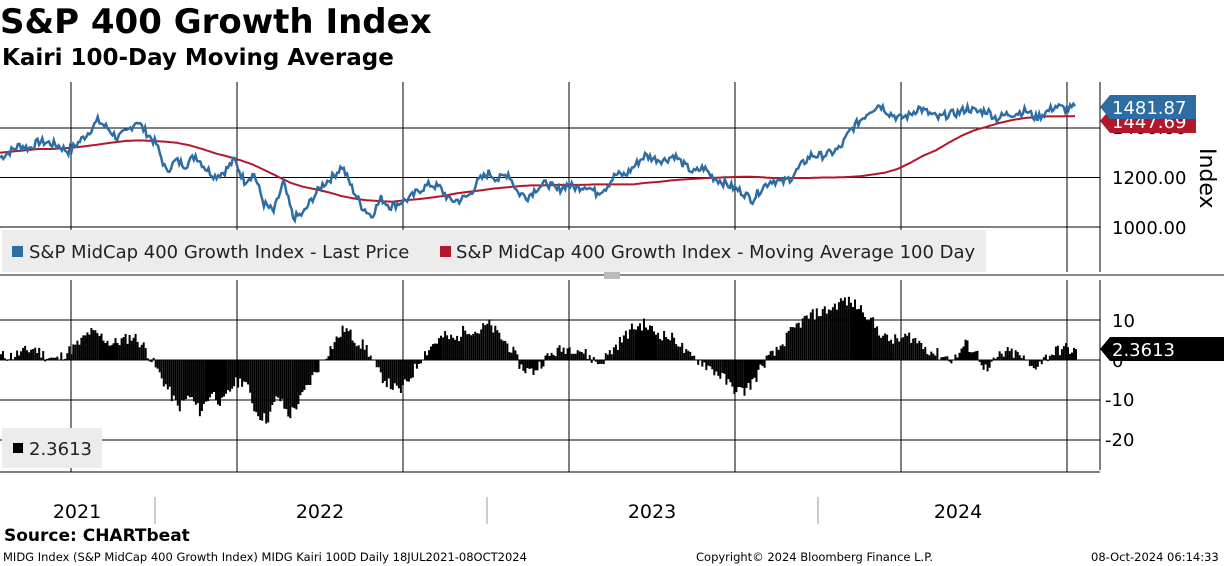 This screenshot has height=566, width=1224. What do you see at coordinates (97, 536) in the screenshot?
I see `source-label: Source: CHARTbeat` at bounding box center [97, 536].